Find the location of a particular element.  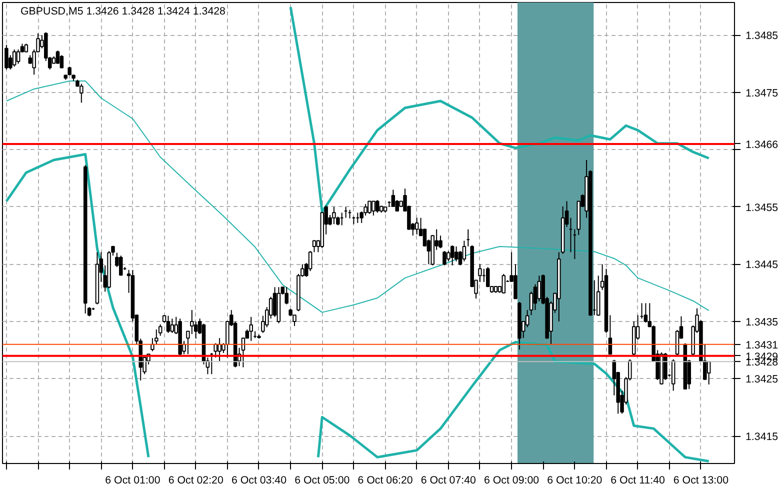

ref-line-label: 1.3466 is located at coordinates (762, 144).